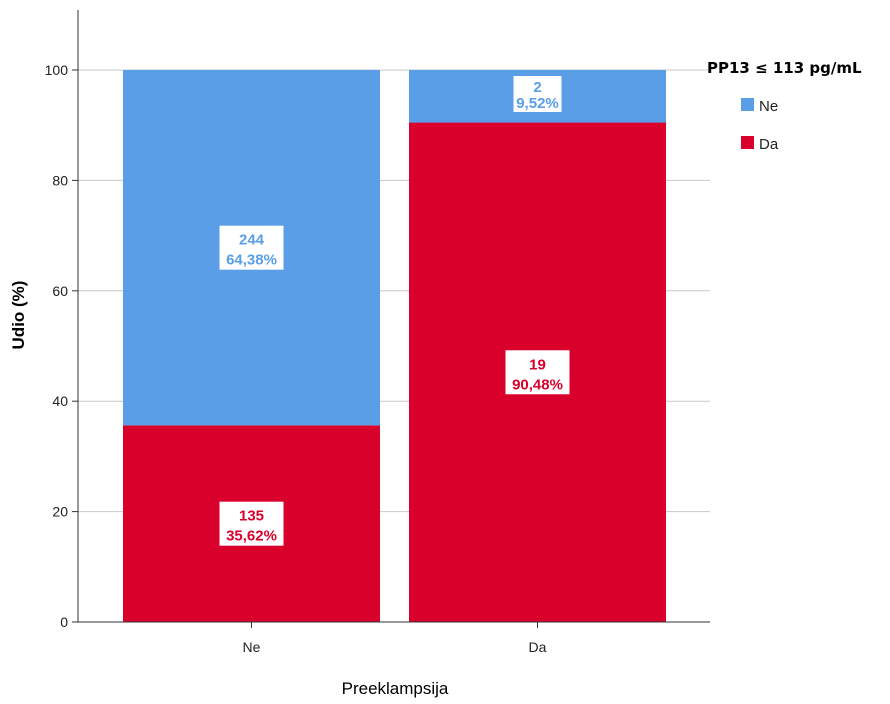 The height and width of the screenshot is (704, 890). Describe the element at coordinates (252, 647) in the screenshot. I see `x-tick-label: Ne` at that location.